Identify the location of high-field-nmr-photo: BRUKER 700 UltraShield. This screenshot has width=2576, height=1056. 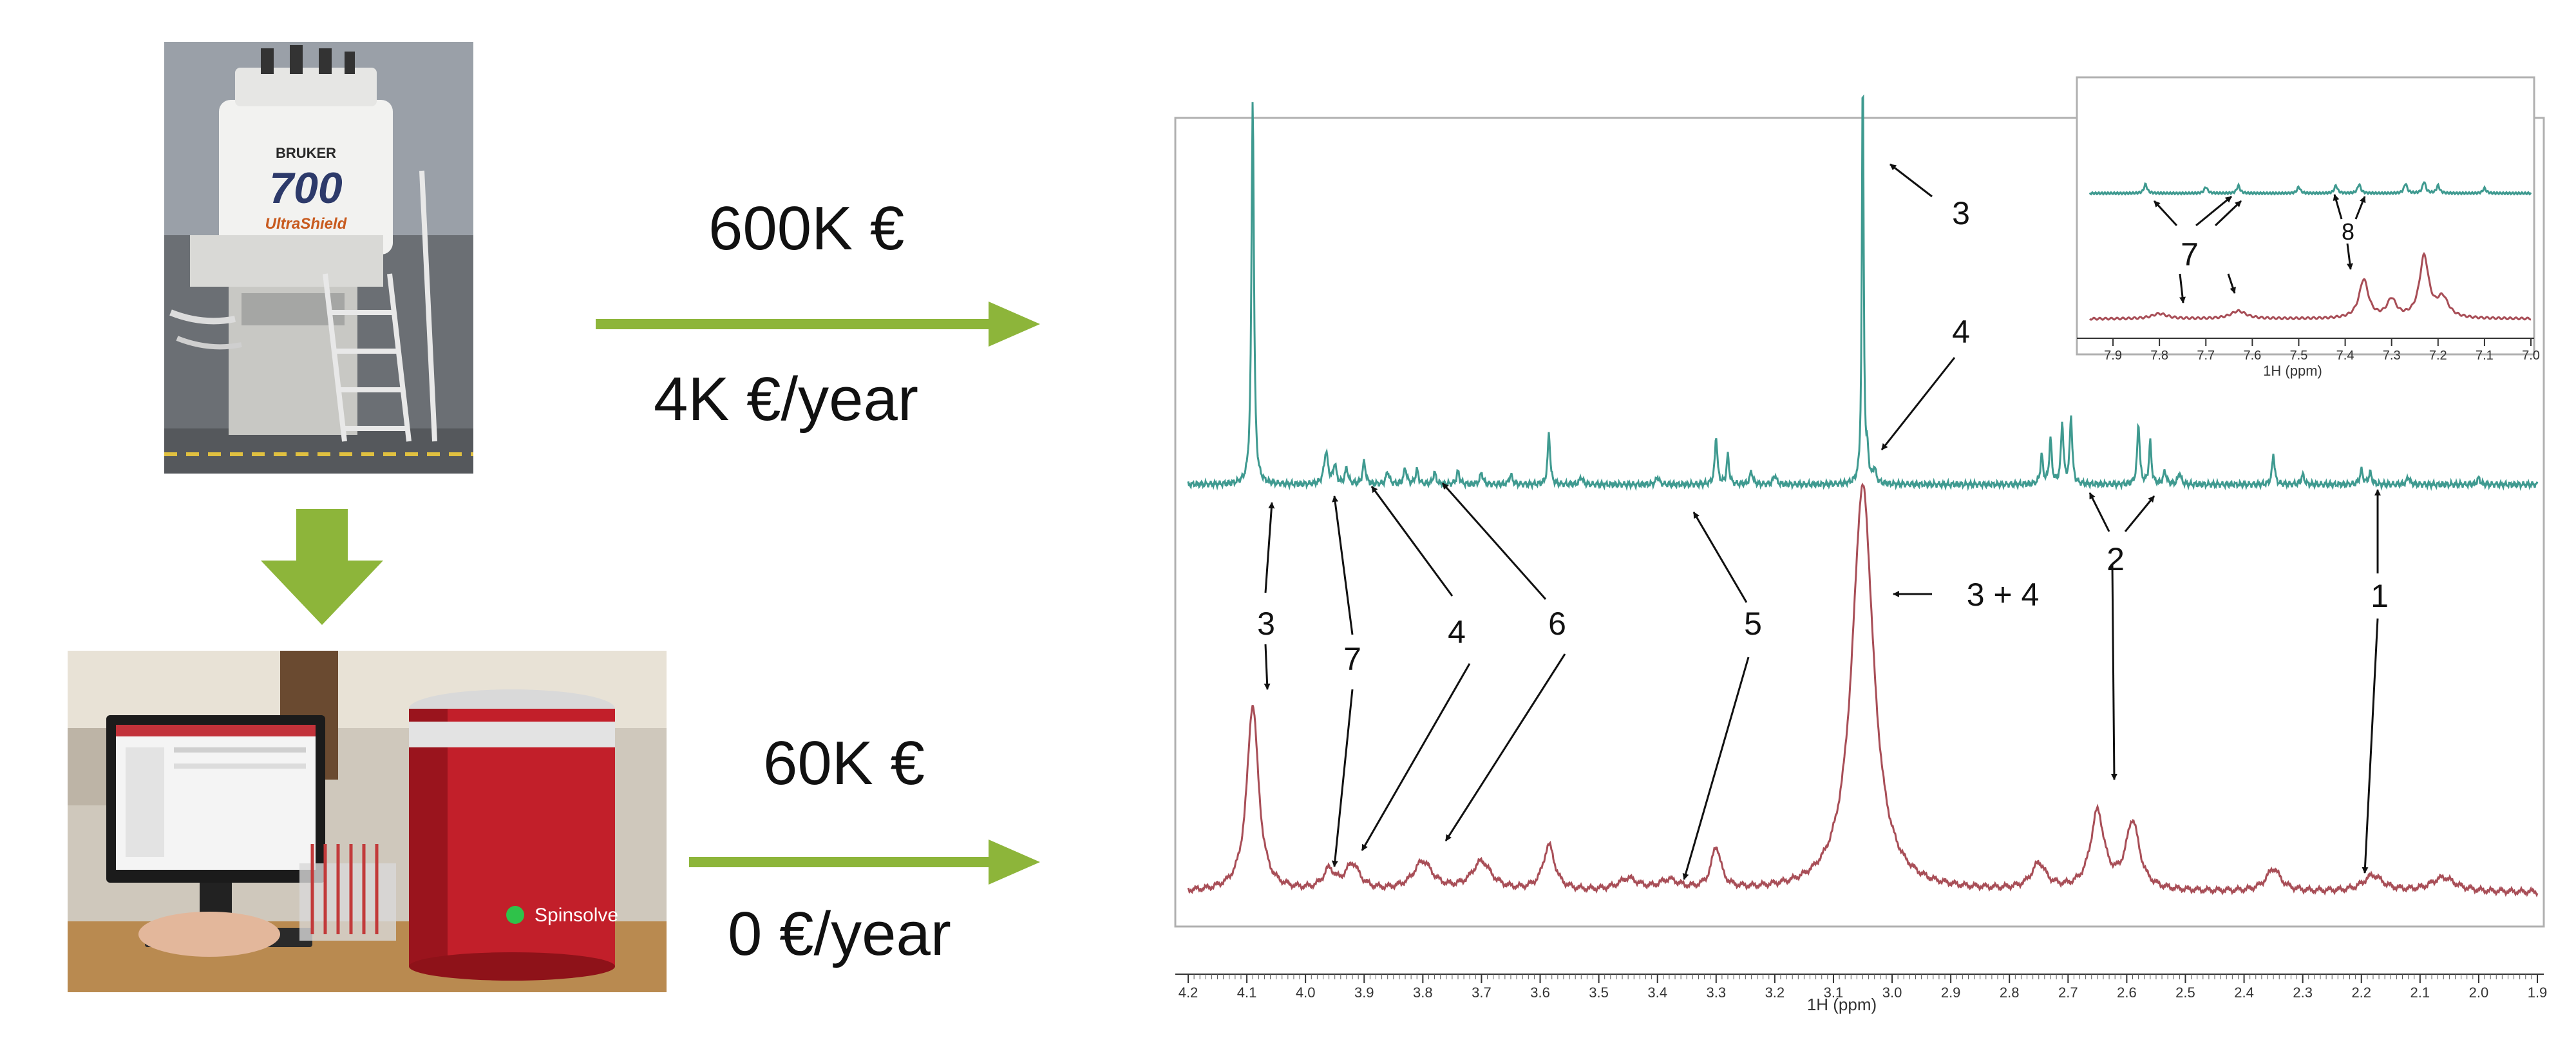
(318, 258).